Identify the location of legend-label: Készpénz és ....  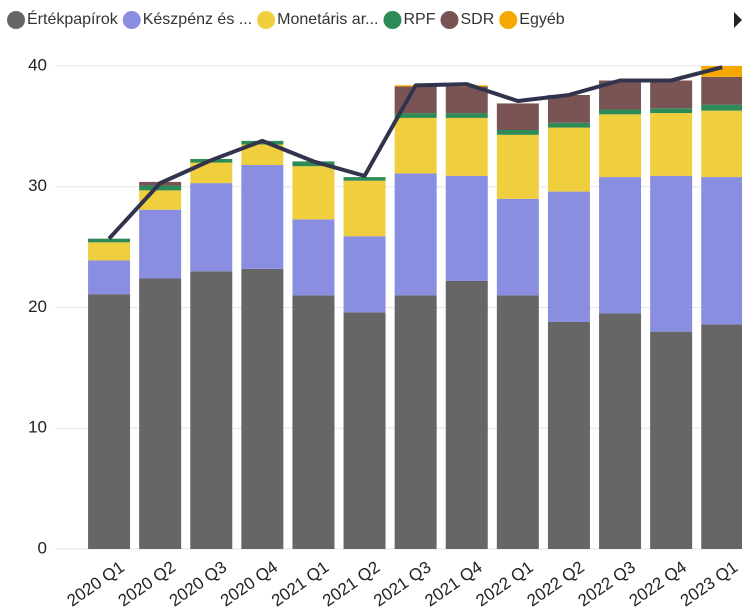
(197, 19).